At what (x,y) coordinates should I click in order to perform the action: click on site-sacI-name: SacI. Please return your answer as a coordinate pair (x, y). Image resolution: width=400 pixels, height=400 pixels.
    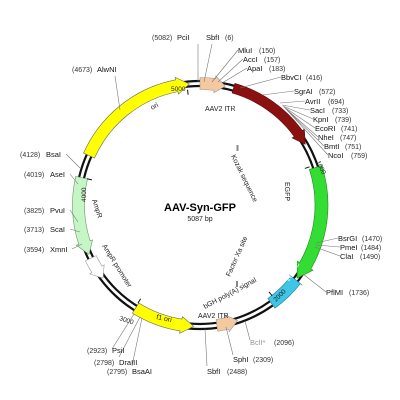
    Looking at the image, I should click on (317, 110).